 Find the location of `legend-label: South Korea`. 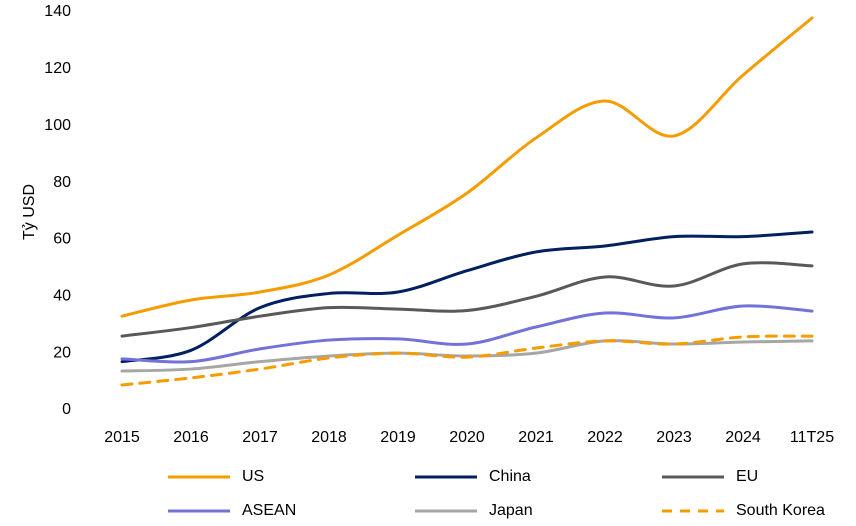

legend-label: South Korea is located at coordinates (780, 510).